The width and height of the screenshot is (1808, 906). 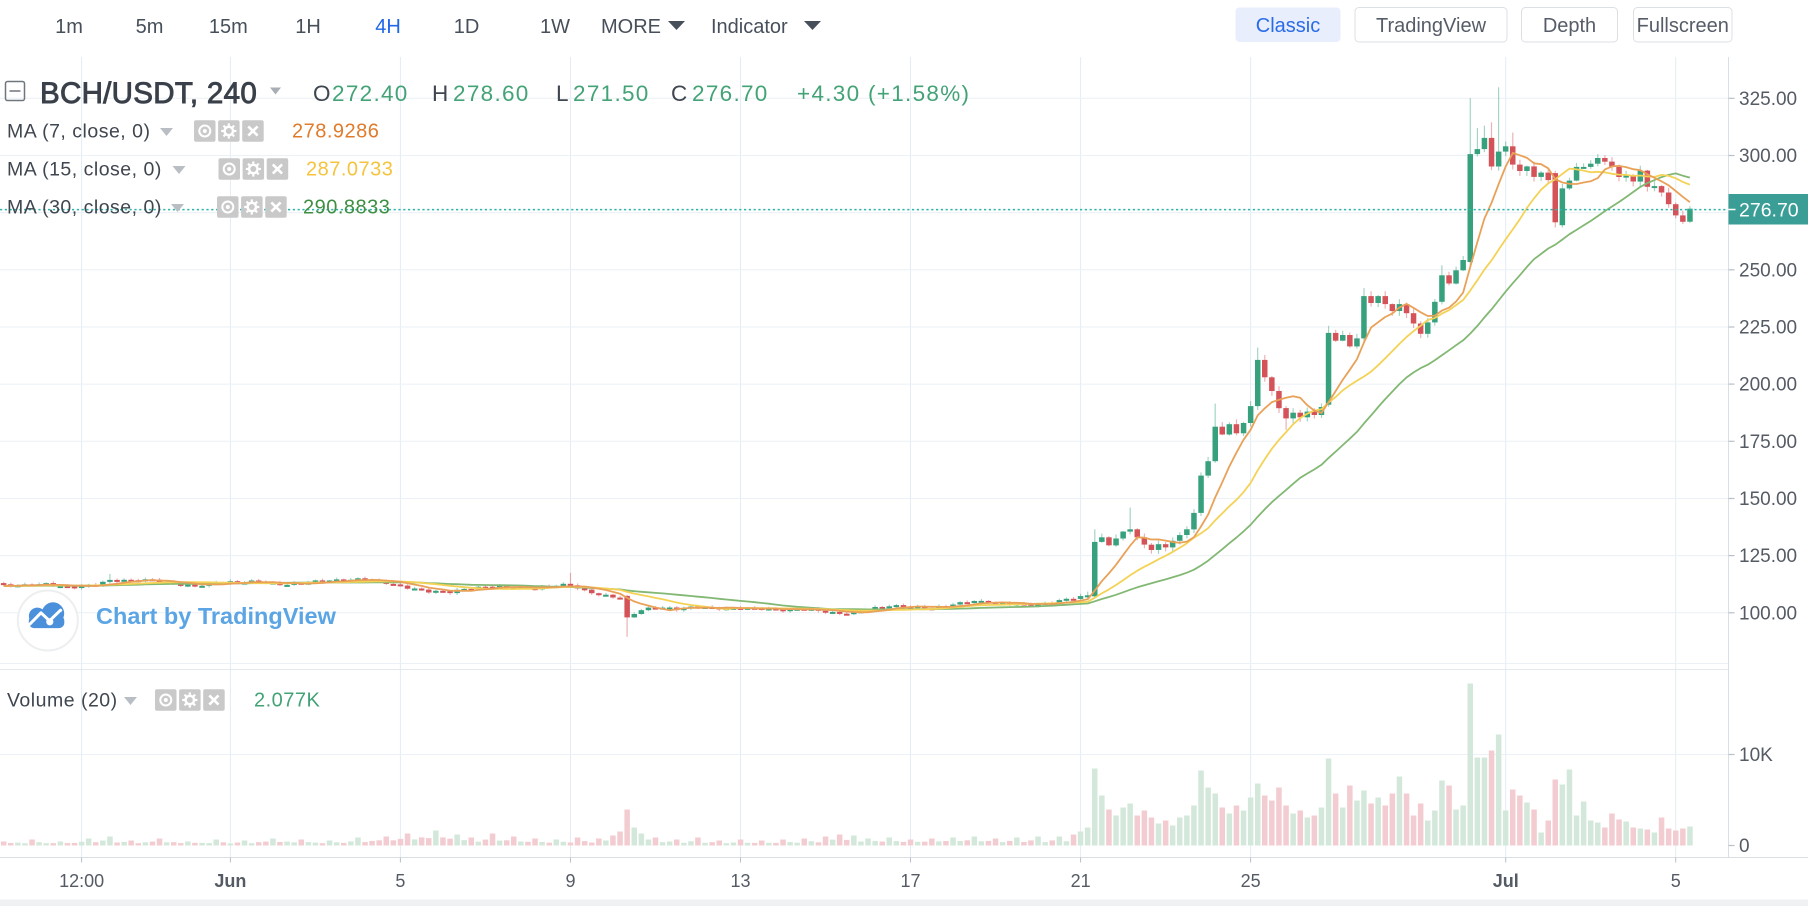 What do you see at coordinates (78, 132) in the screenshot?
I see `svg-text: MA (7, close, 0)` at bounding box center [78, 132].